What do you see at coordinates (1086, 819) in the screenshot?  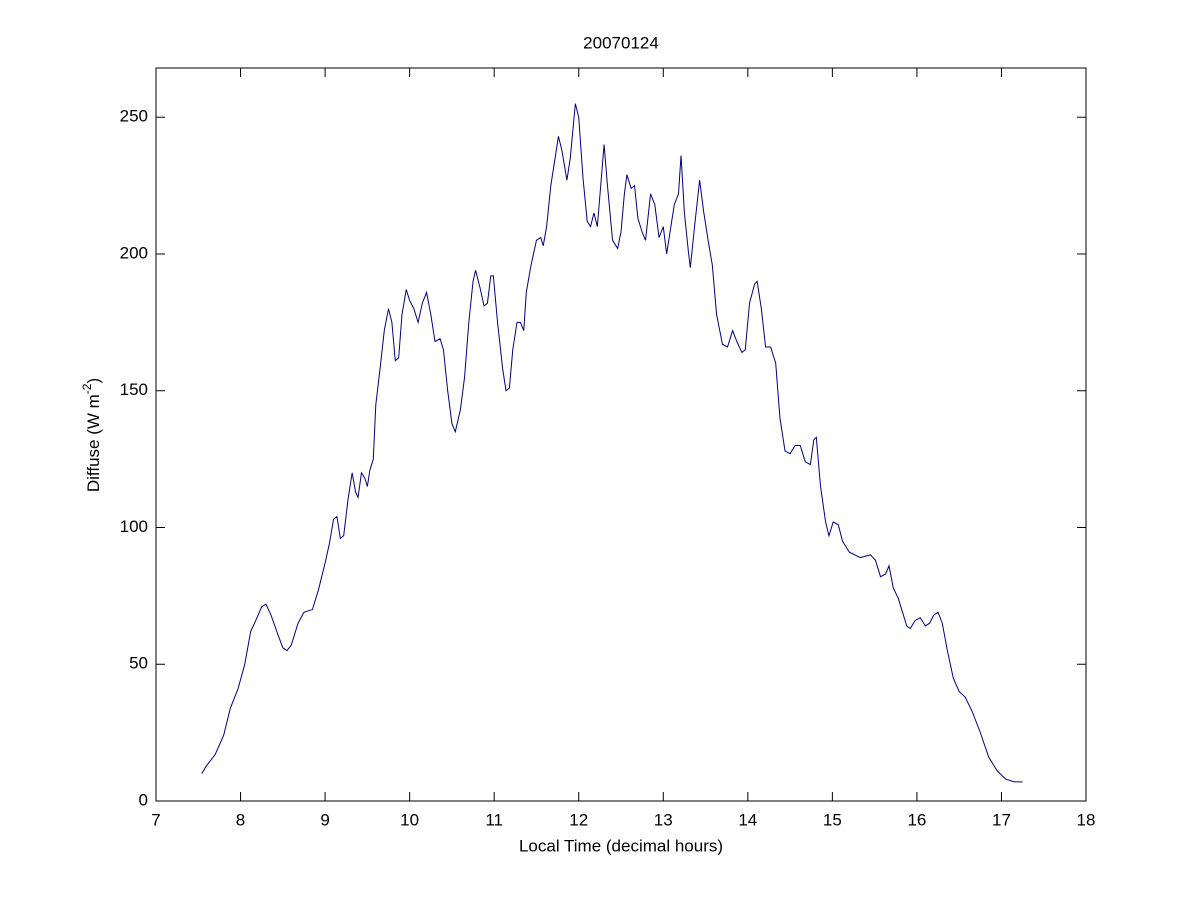 I see `x-tick-label: 18` at bounding box center [1086, 819].